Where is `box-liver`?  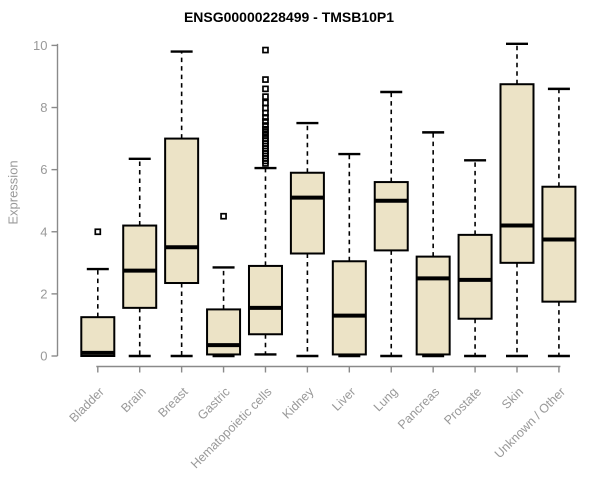
box-liver is located at coordinates (349, 255).